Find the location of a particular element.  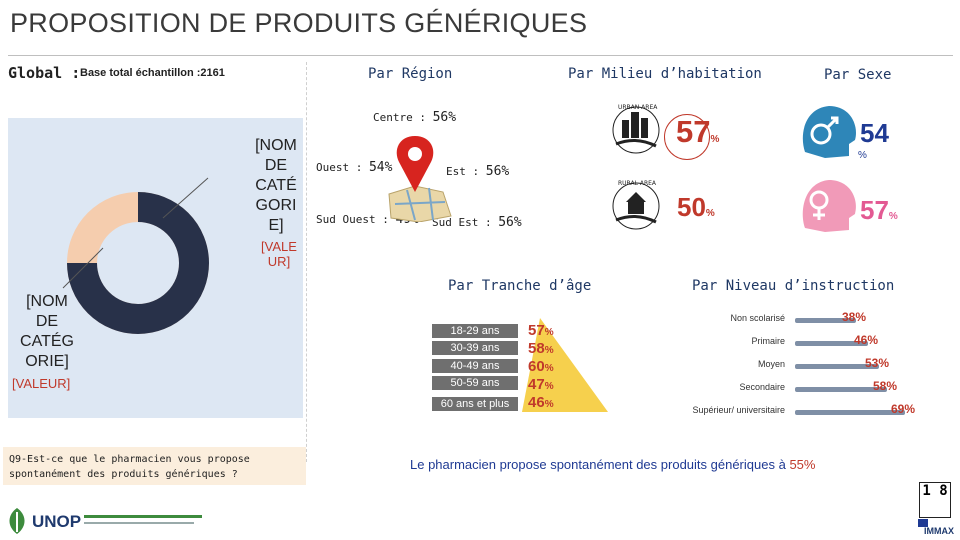

age-pyramid is located at coordinates (565, 365).